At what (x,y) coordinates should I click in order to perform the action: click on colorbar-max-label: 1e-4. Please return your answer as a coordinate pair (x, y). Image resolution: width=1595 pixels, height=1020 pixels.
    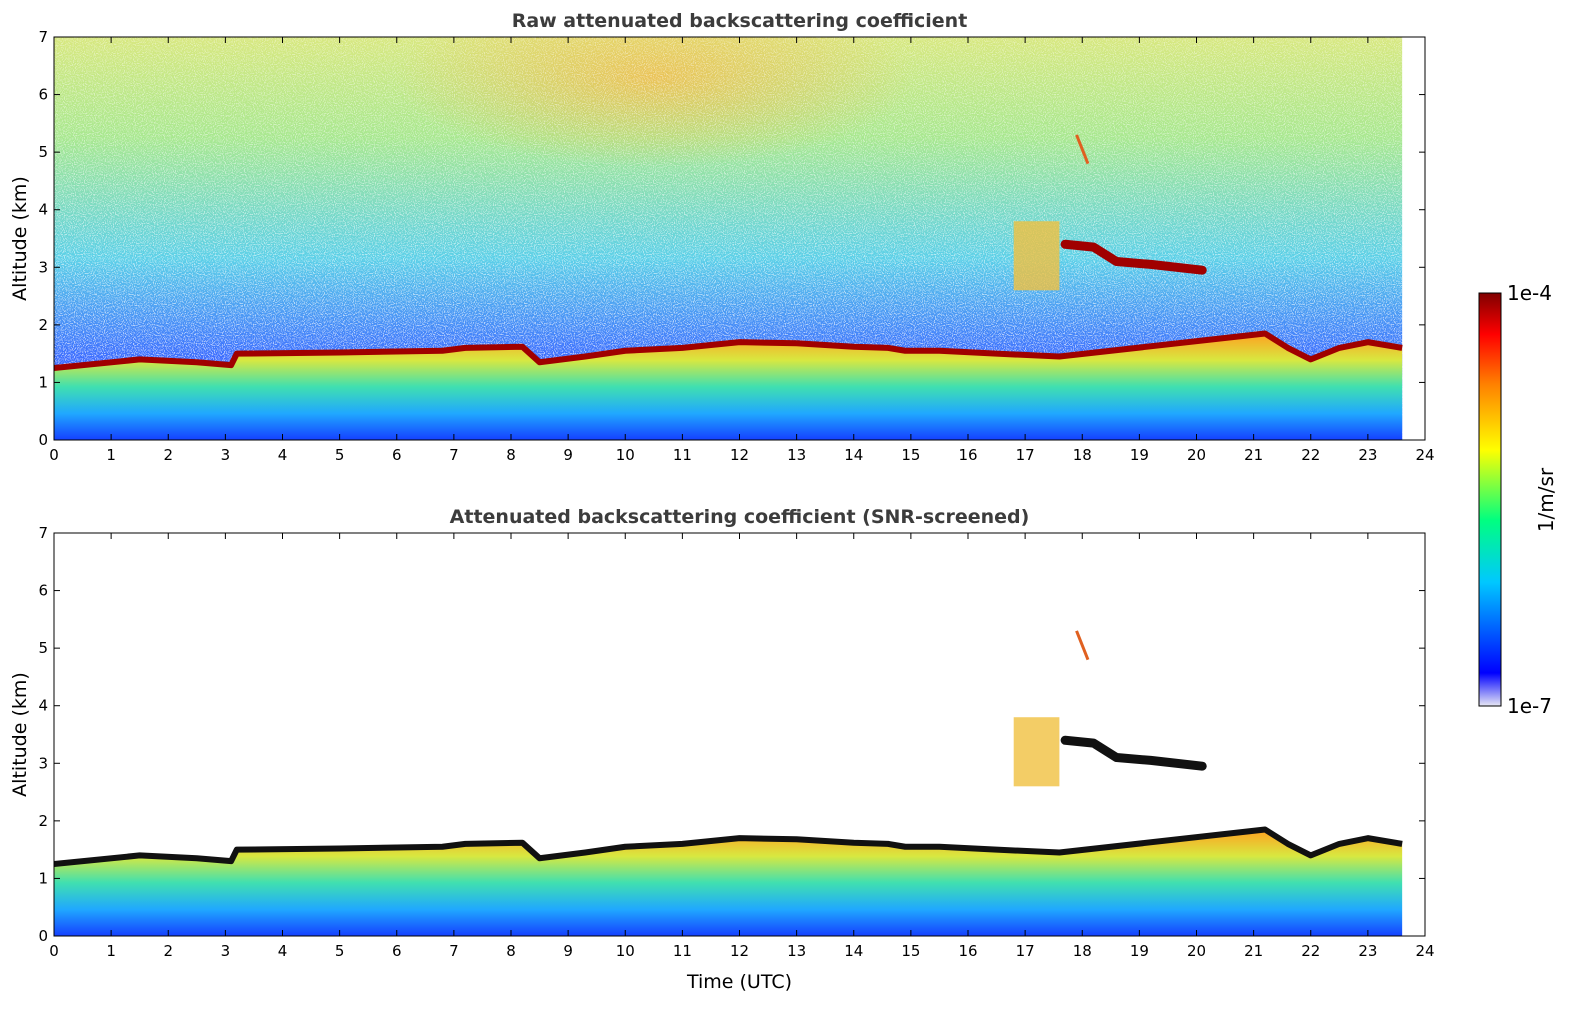
    Looking at the image, I should click on (1529, 293).